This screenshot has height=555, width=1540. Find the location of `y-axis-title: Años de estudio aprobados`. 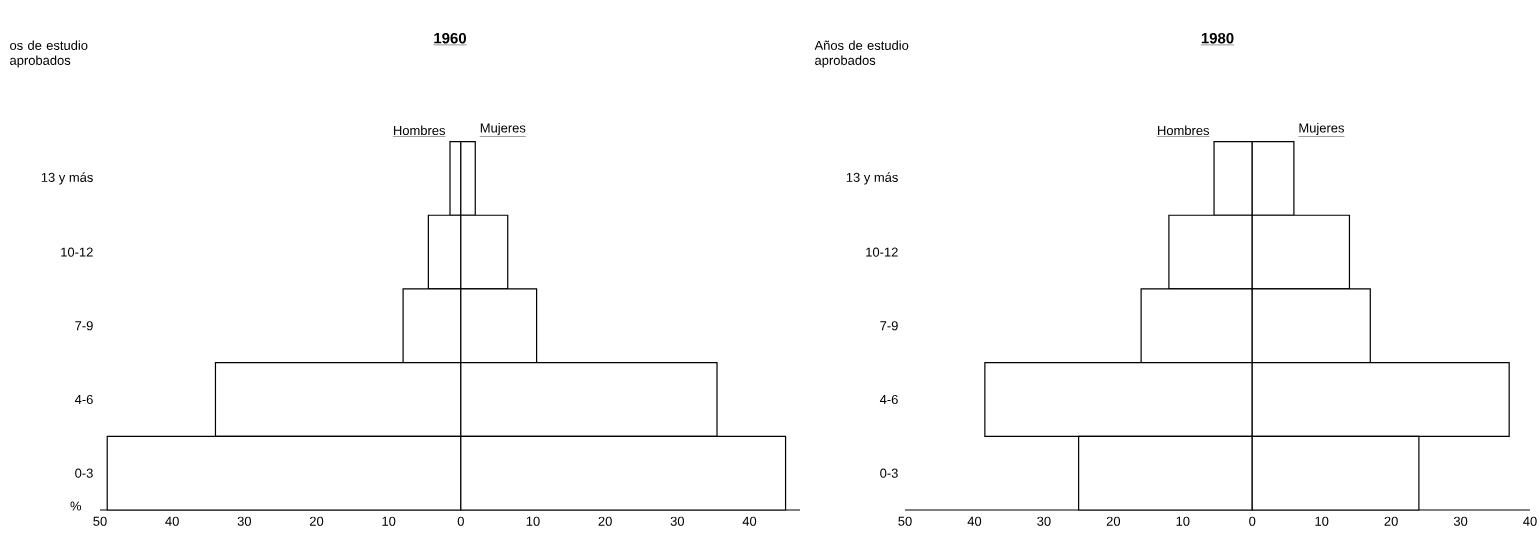

y-axis-title: Años de estudio aprobados is located at coordinates (861, 54).